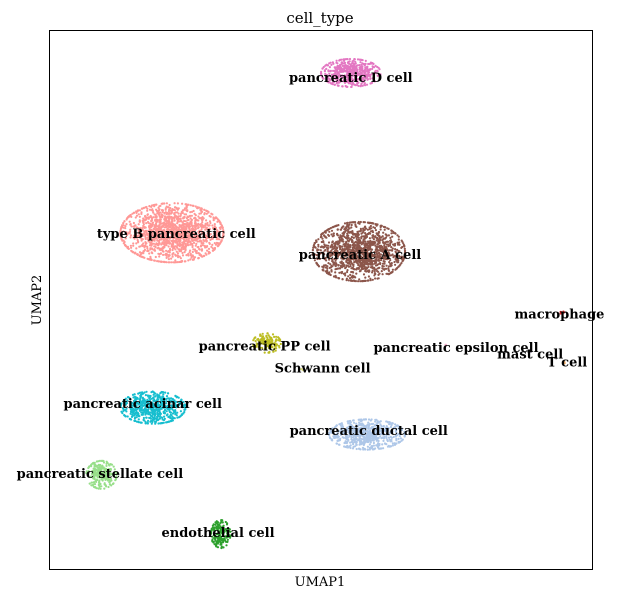  I want to click on cluster-points, so click(359, 251).